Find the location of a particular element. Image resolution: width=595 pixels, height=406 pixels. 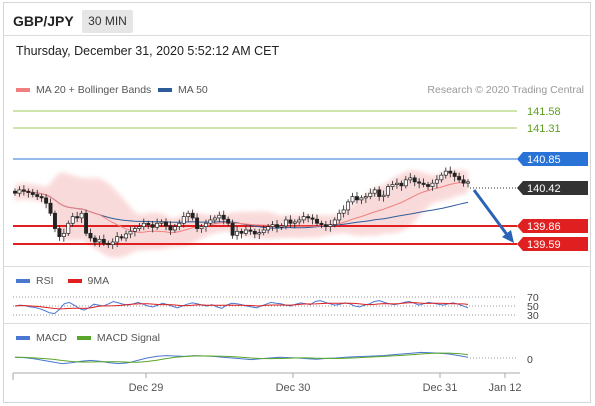

legend-rsi-label: RSI is located at coordinates (45, 281).